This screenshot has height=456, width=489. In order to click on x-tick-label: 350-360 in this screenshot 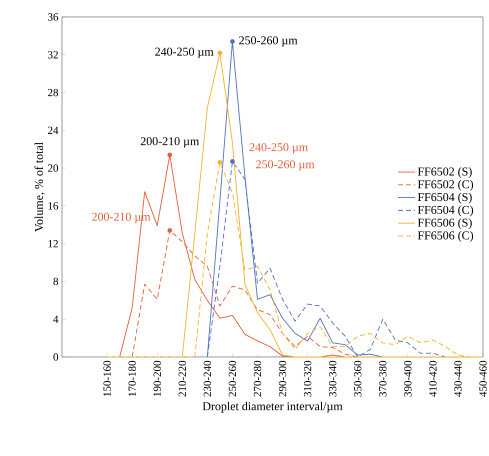, I will do `click(358, 378)`.